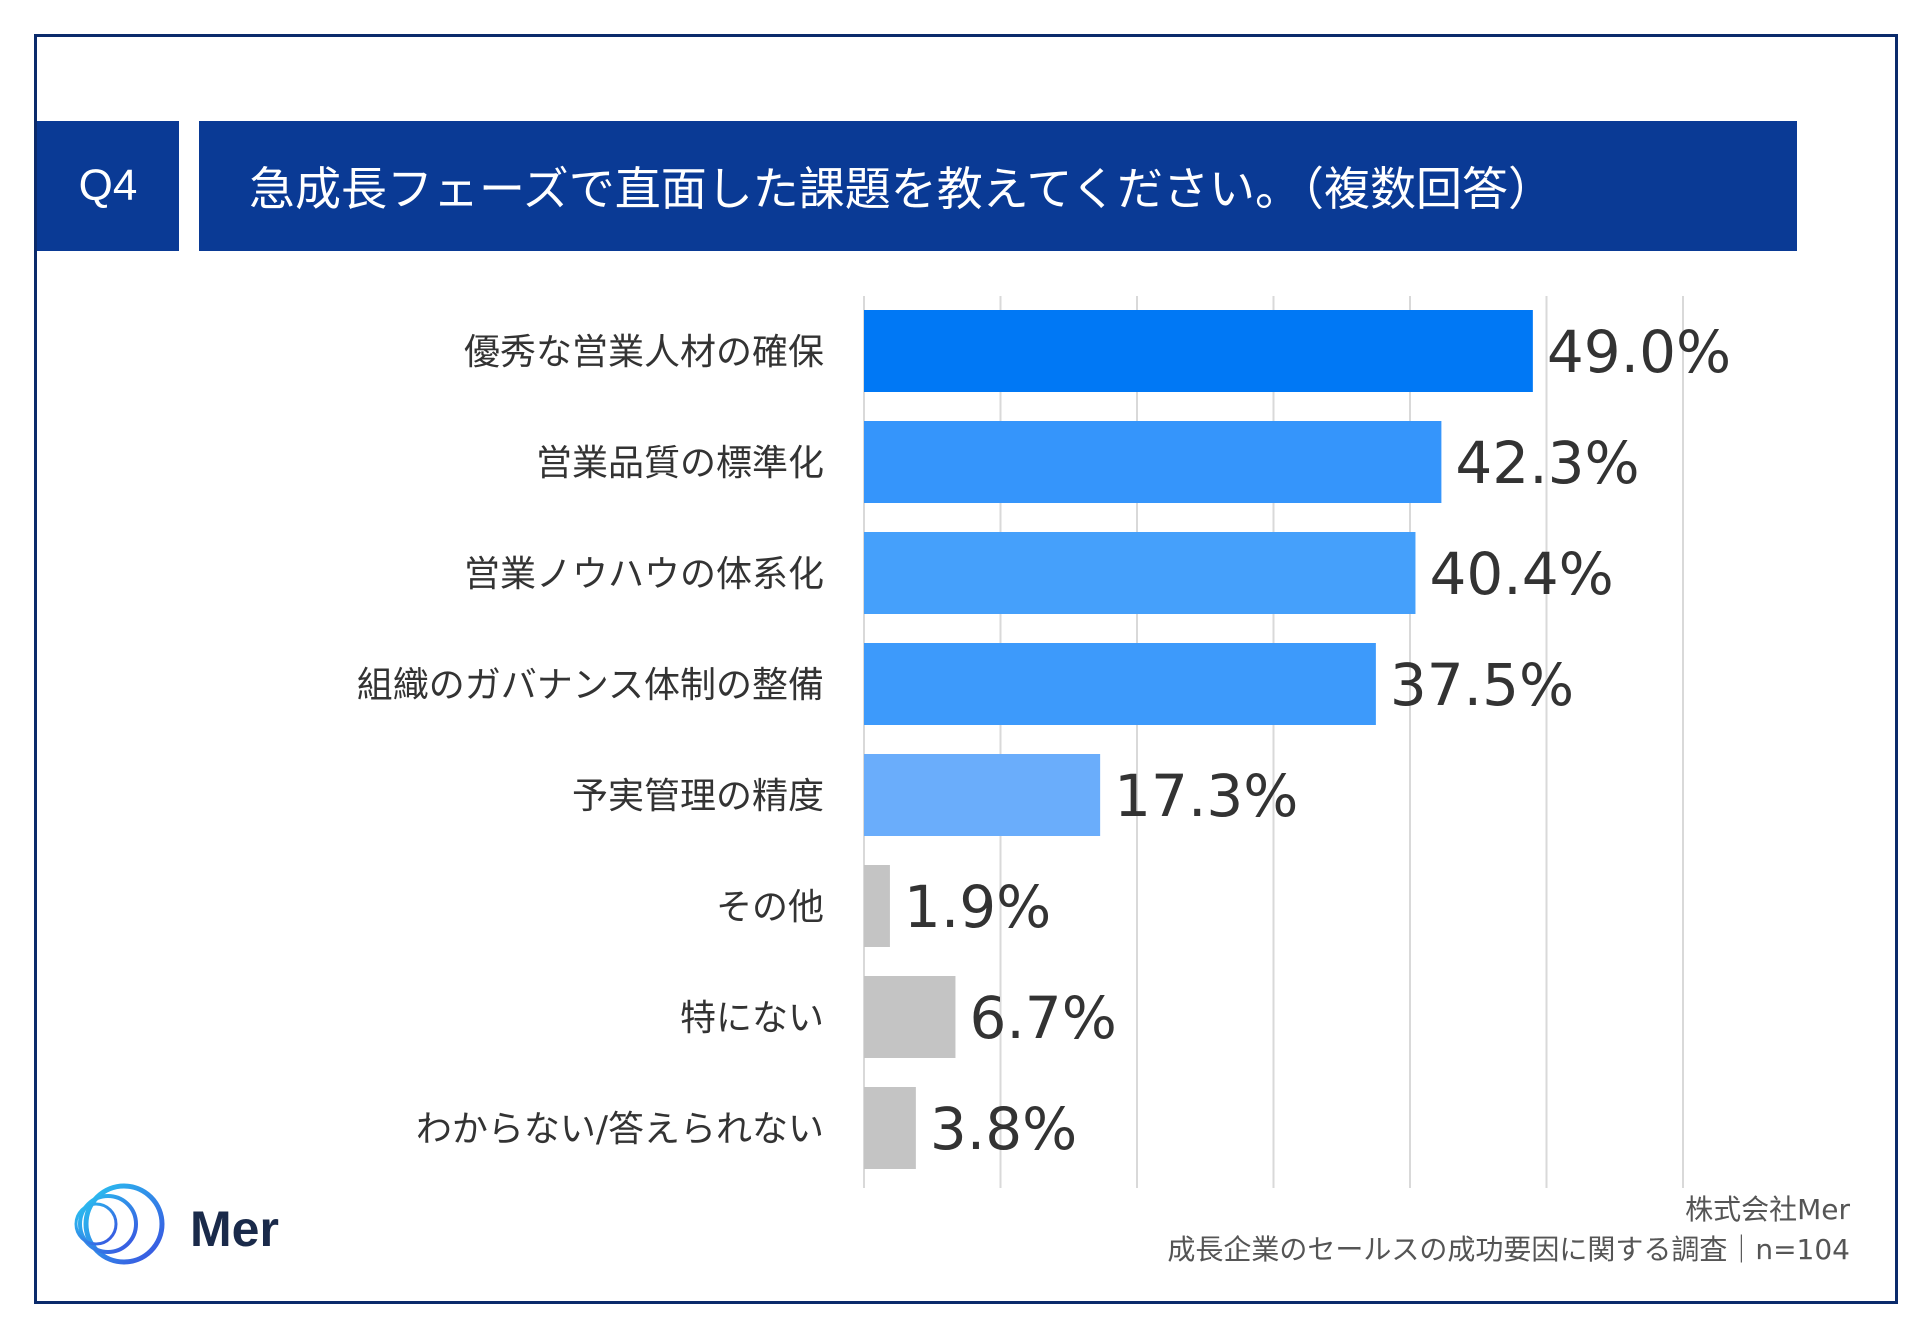  What do you see at coordinates (1547, 463) in the screenshot?
I see `value-label: 42.3%` at bounding box center [1547, 463].